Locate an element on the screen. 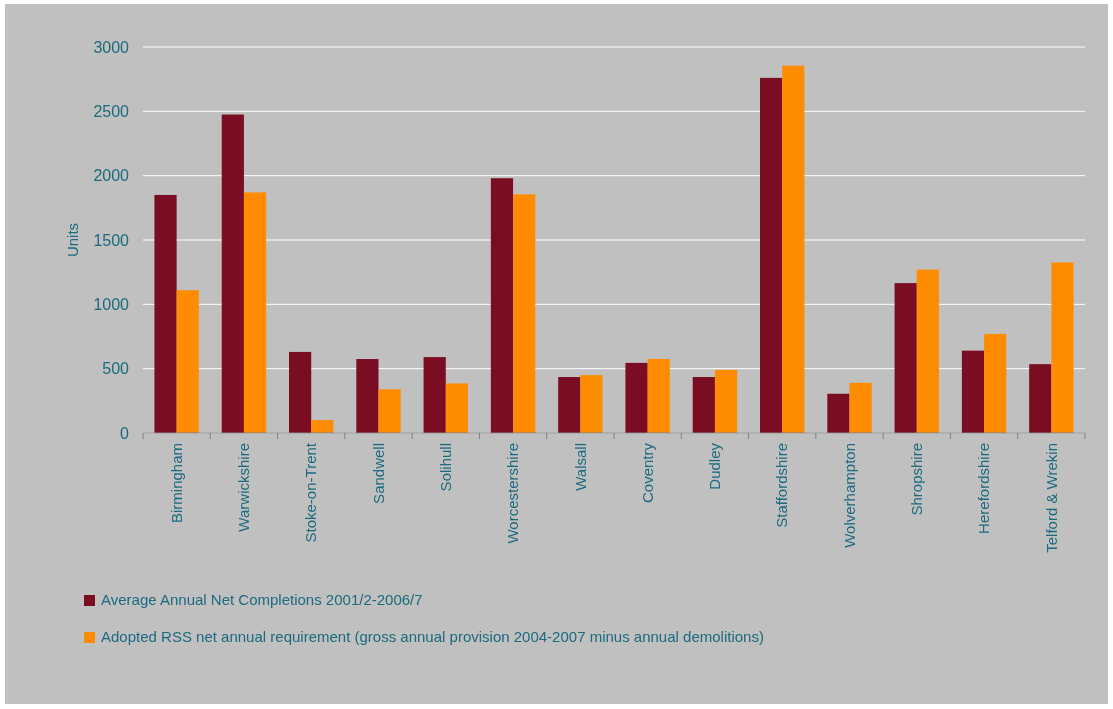 This screenshot has height=709, width=1113. x-tick-label: Walsall is located at coordinates (580, 467).